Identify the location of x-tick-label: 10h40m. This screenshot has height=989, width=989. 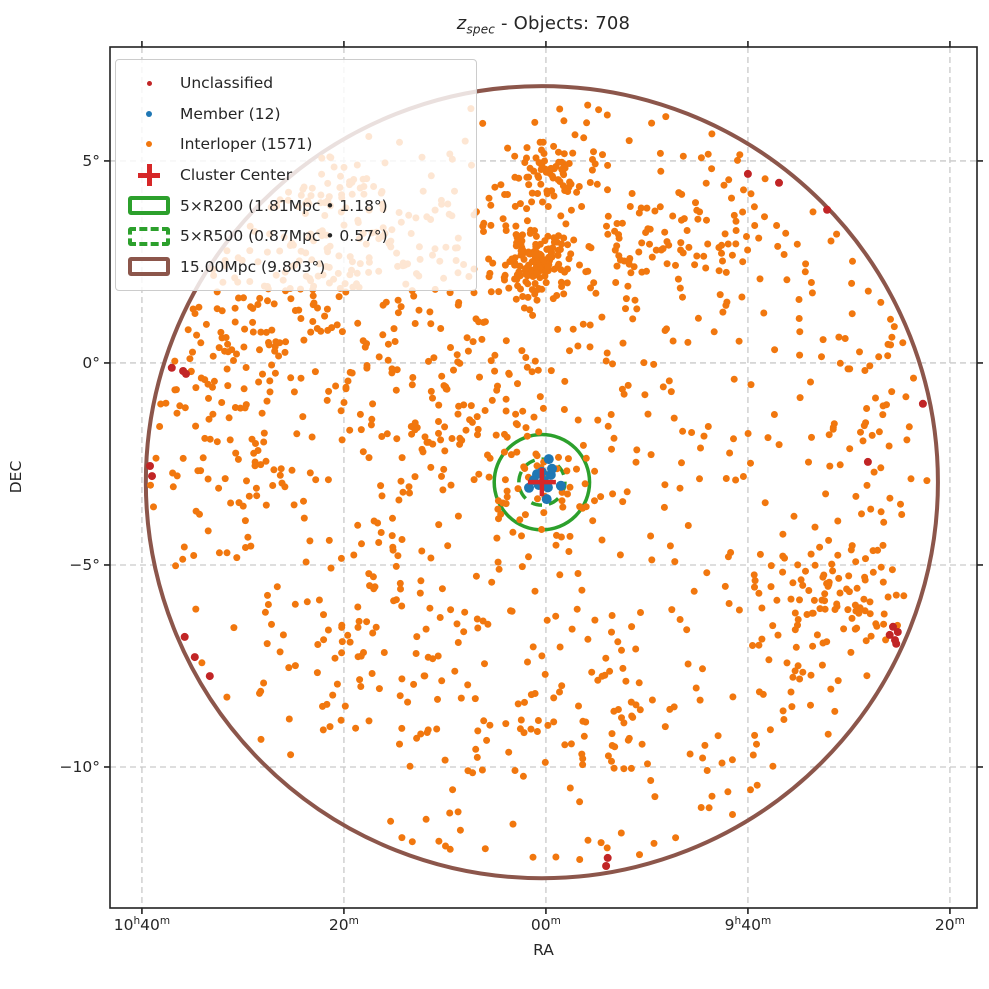
(142, 925).